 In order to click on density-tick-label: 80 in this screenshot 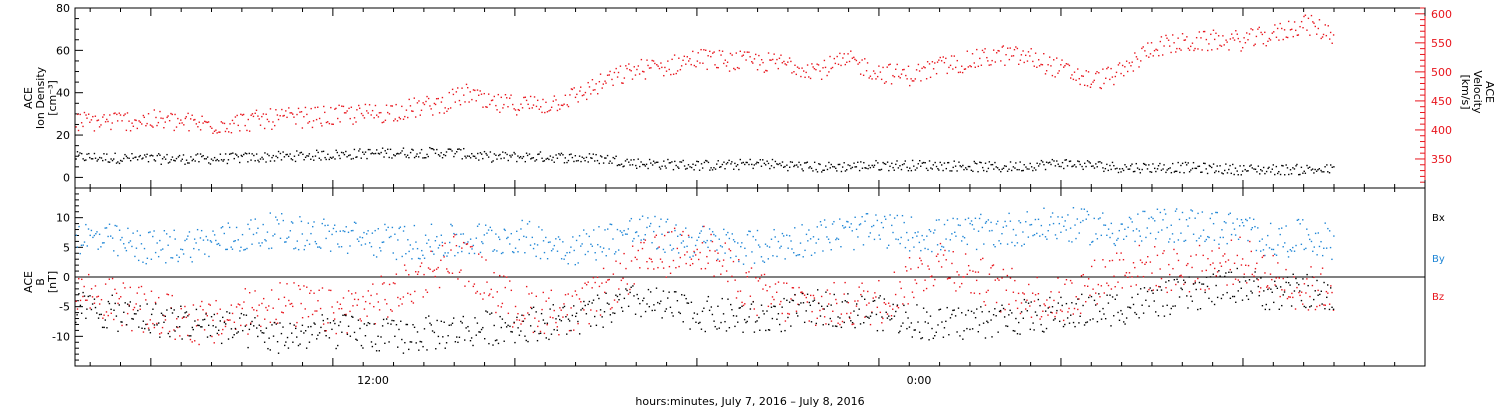, I will do `click(63, 8)`.